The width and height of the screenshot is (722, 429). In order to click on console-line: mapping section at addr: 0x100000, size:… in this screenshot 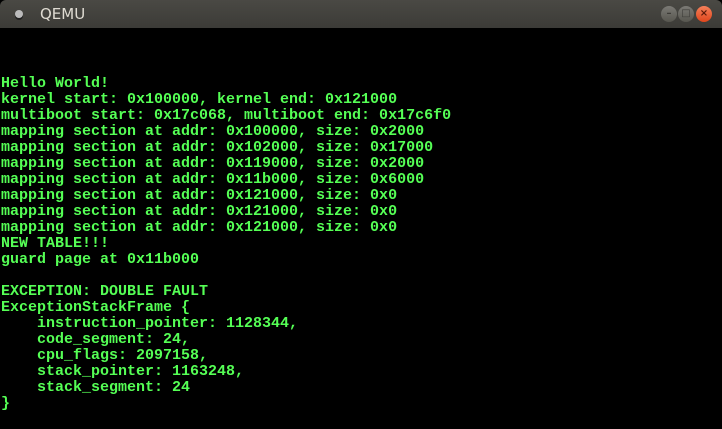, I will do `click(213, 131)`.